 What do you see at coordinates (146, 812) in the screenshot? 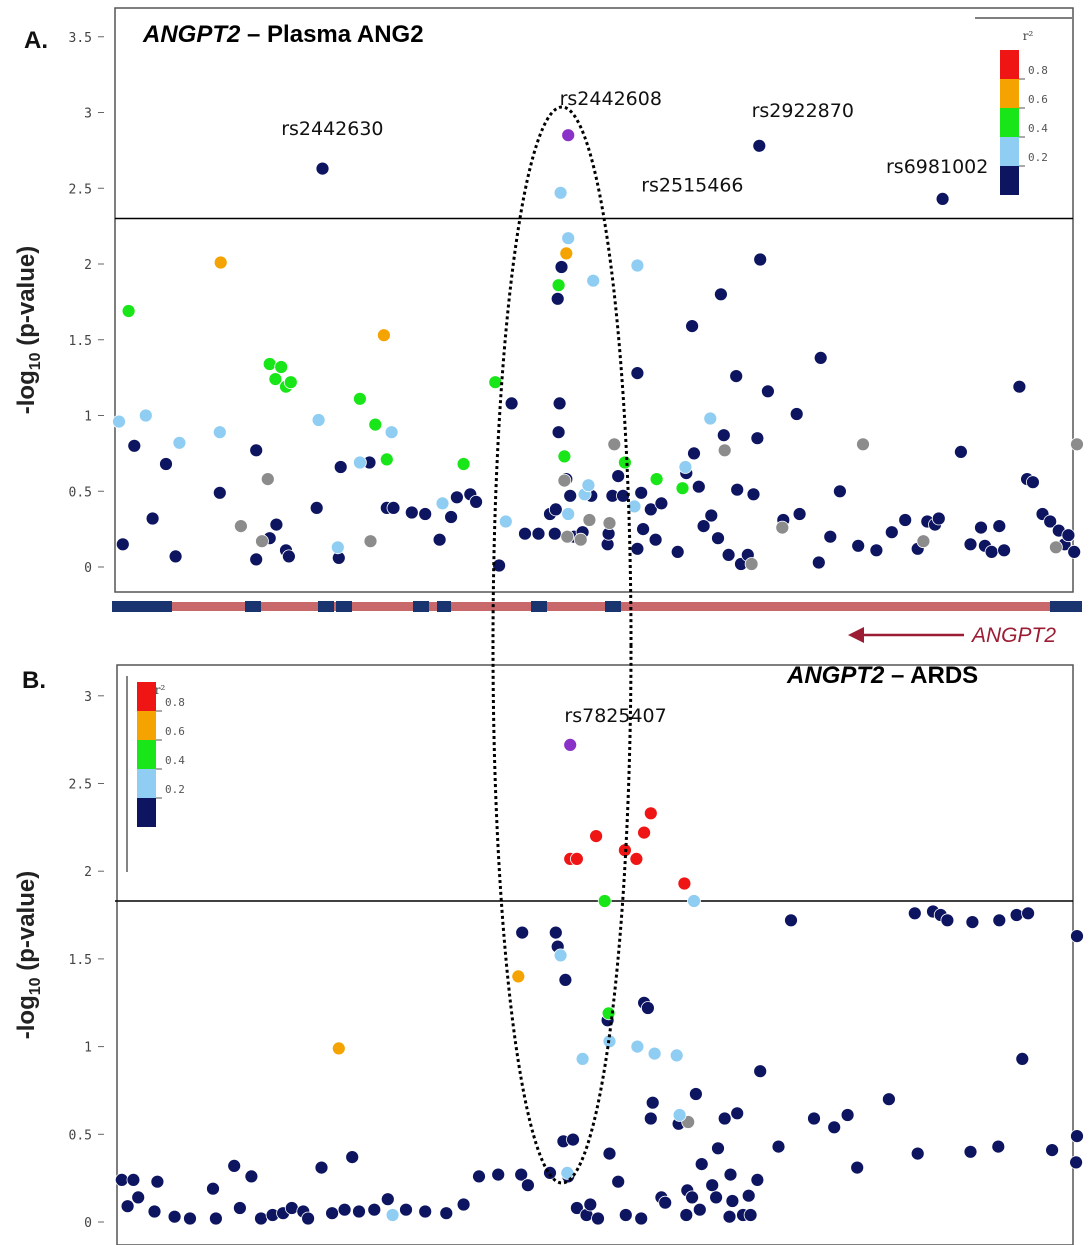
I see `panel-b-legend-swatch` at bounding box center [146, 812].